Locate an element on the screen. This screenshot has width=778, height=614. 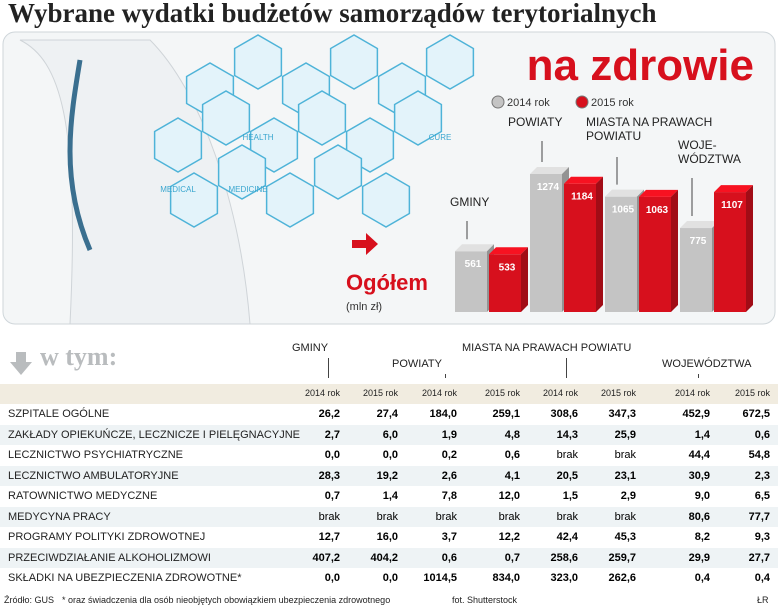
cell: 12,7 is located at coordinates (329, 537).